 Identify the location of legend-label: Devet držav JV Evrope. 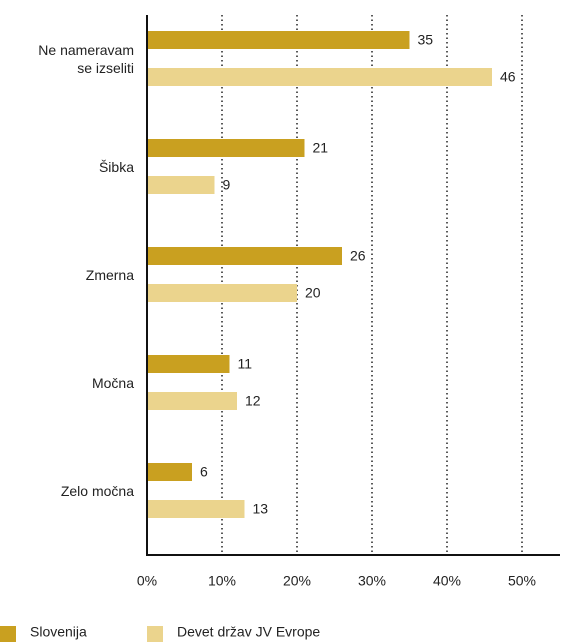
(248, 632).